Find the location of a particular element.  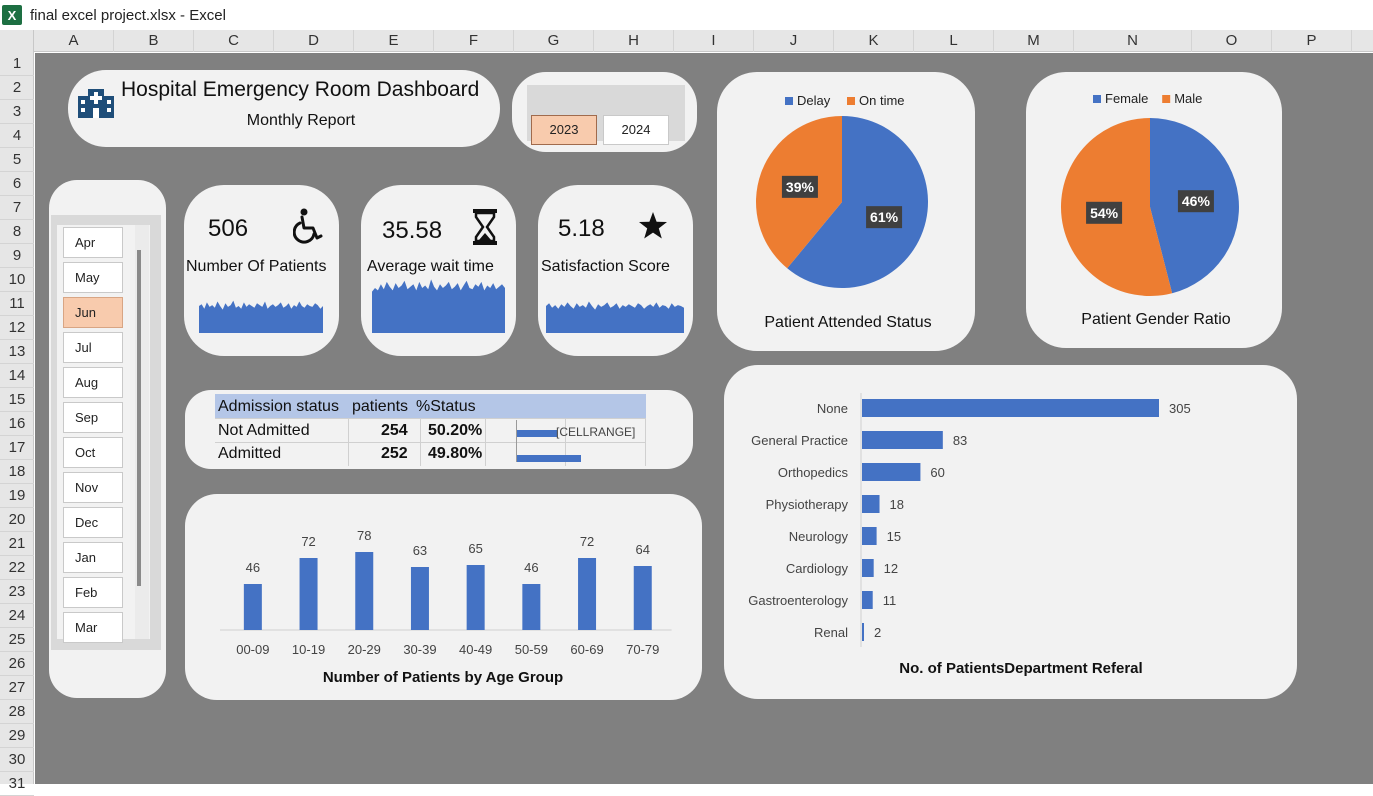

row-header: 27 is located at coordinates (17, 688).